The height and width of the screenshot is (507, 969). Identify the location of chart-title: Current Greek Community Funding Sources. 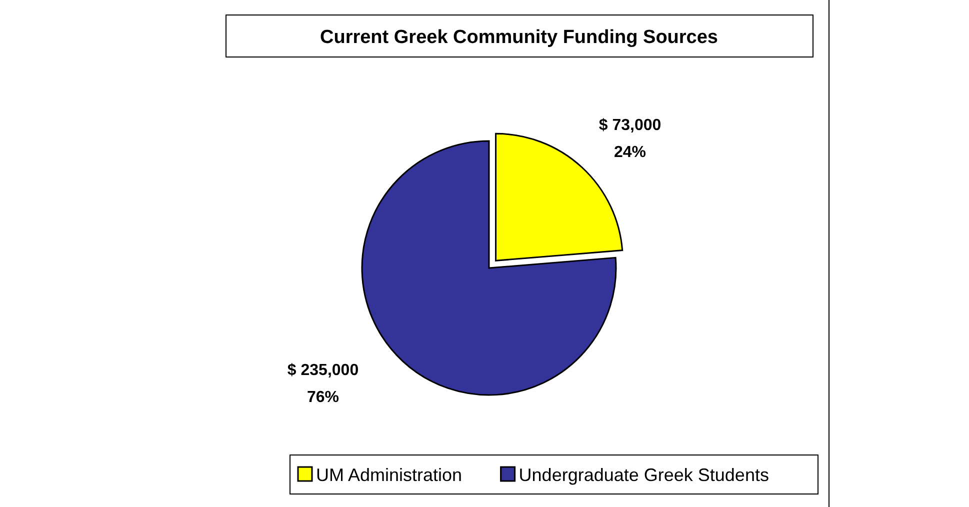
(519, 37).